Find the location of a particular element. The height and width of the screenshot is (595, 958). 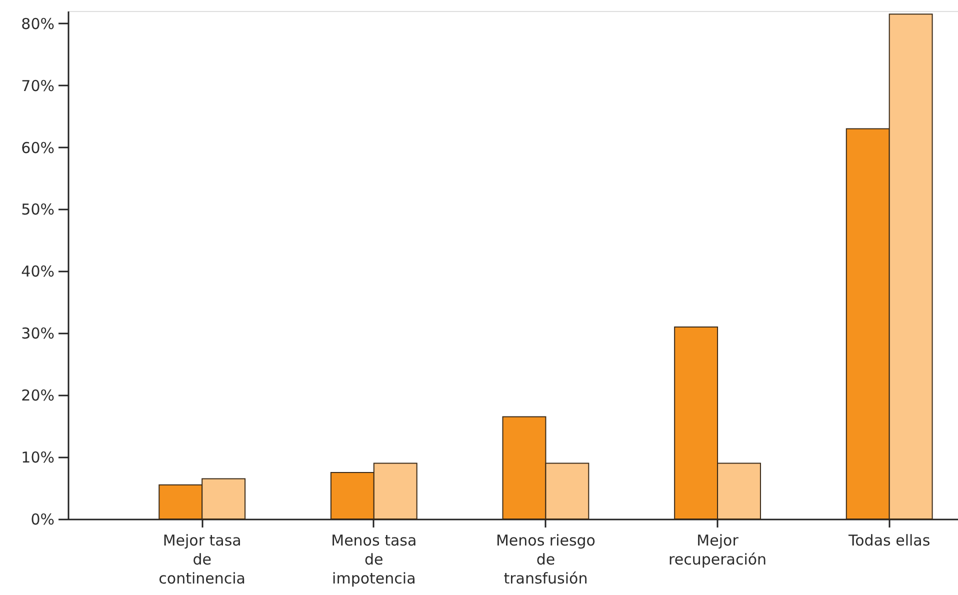

y-tick-label: 60% is located at coordinates (37, 147).